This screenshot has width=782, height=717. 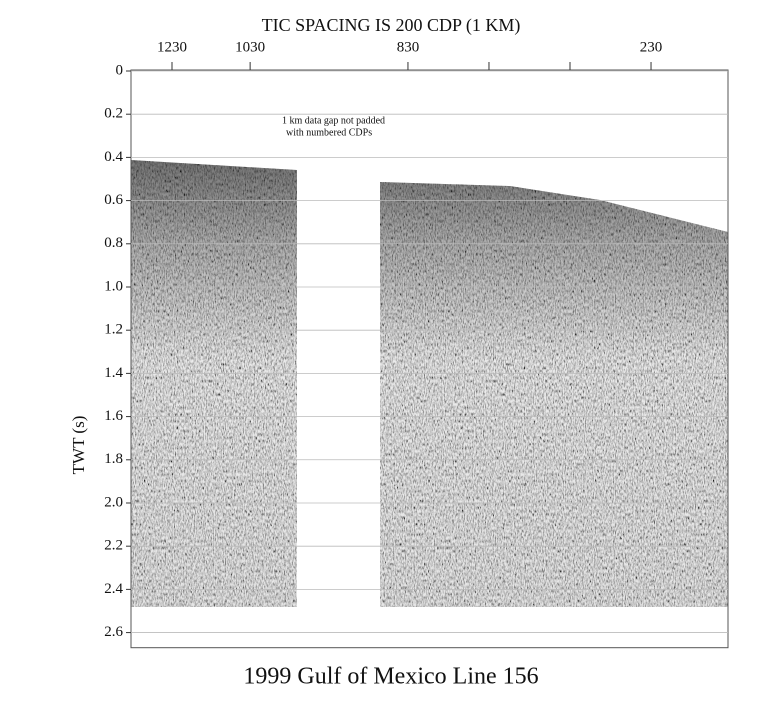 I want to click on y-tick-label: 0, so click(x=120, y=70).